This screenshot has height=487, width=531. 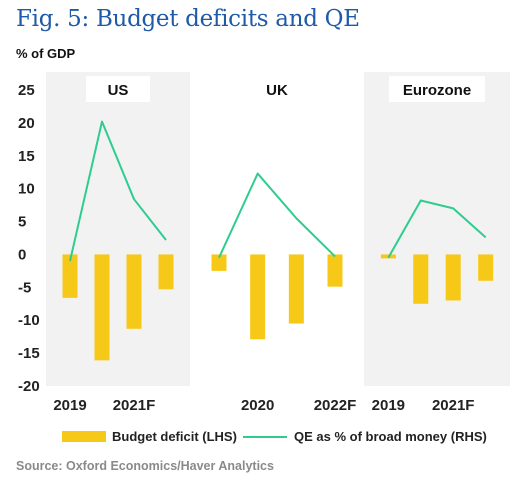 What do you see at coordinates (26, 156) in the screenshot?
I see `y-tick-label: 15` at bounding box center [26, 156].